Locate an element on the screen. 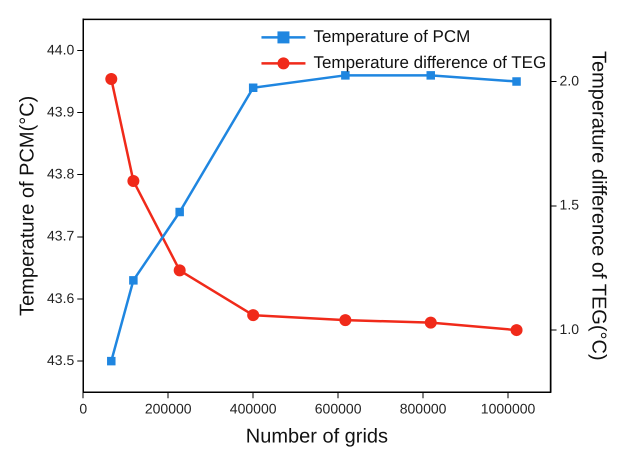  y-tick-label: 43.5 is located at coordinates (60, 360).